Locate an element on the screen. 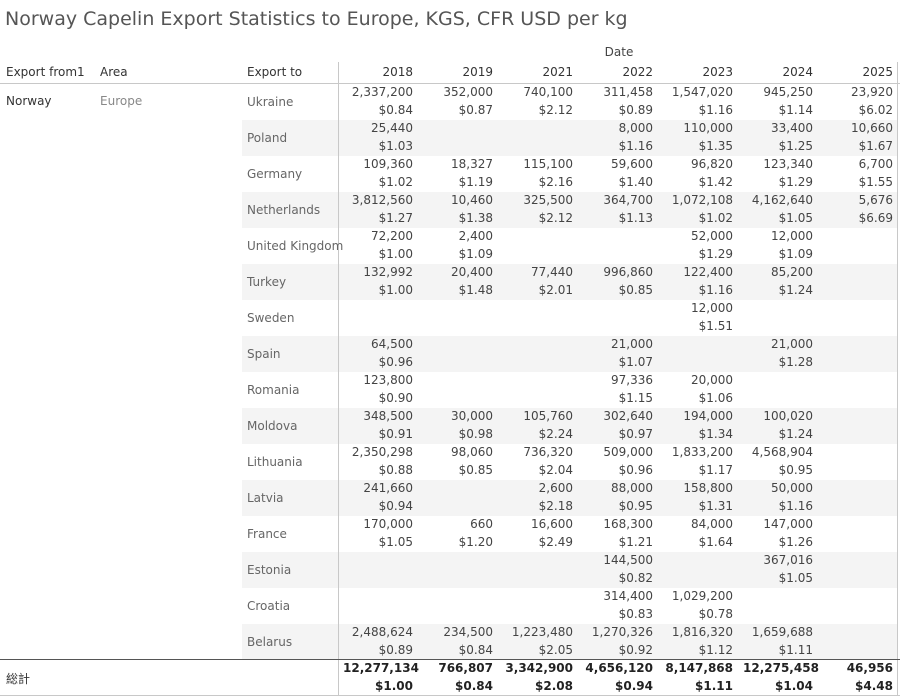  kgs-cell: 1,223,480 is located at coordinates (542, 632).